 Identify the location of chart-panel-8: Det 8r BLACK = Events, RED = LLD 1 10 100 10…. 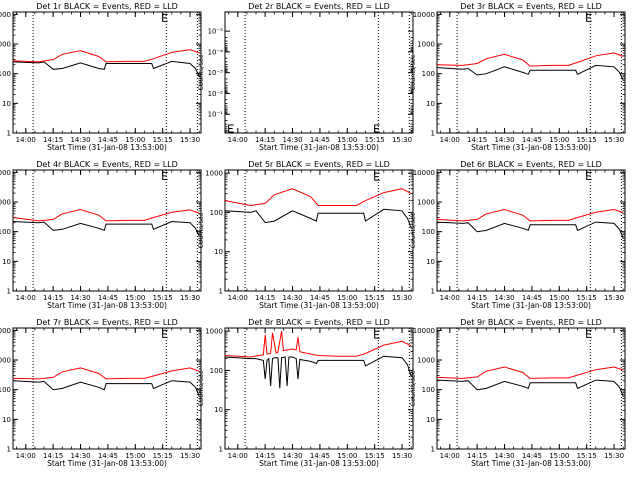
(305, 393).